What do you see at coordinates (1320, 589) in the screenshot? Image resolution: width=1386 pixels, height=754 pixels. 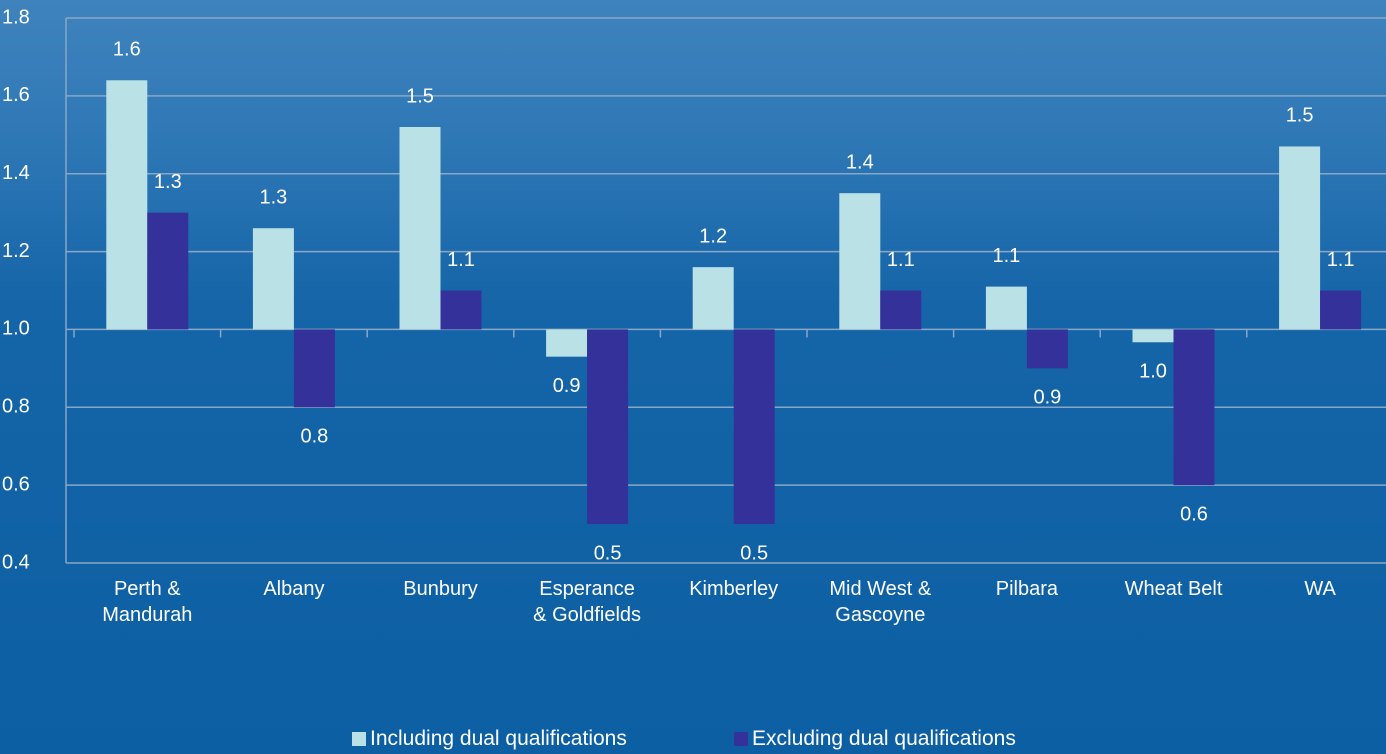 I see `x-tick-label: WA` at bounding box center [1320, 589].